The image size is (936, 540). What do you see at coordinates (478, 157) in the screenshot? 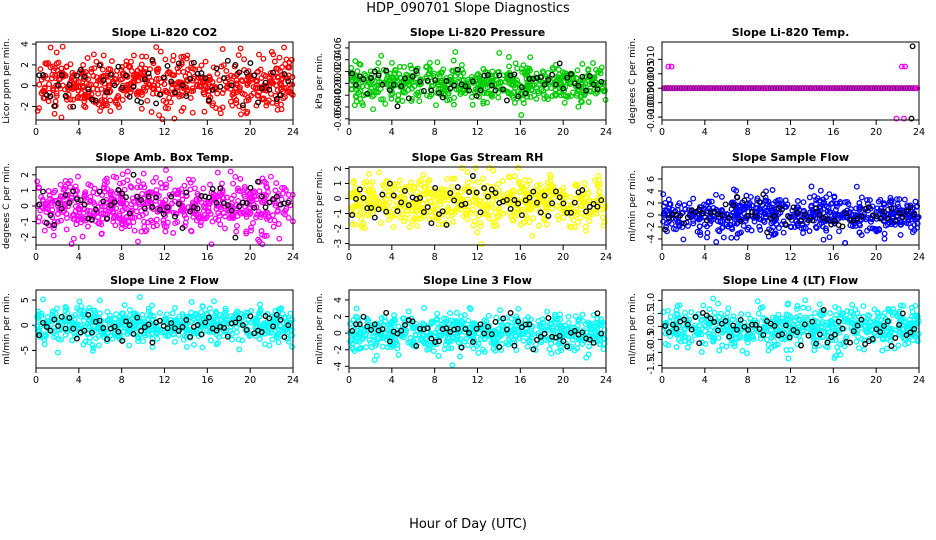
I see `panel-title: Slope Gas Stream RH` at bounding box center [478, 157].